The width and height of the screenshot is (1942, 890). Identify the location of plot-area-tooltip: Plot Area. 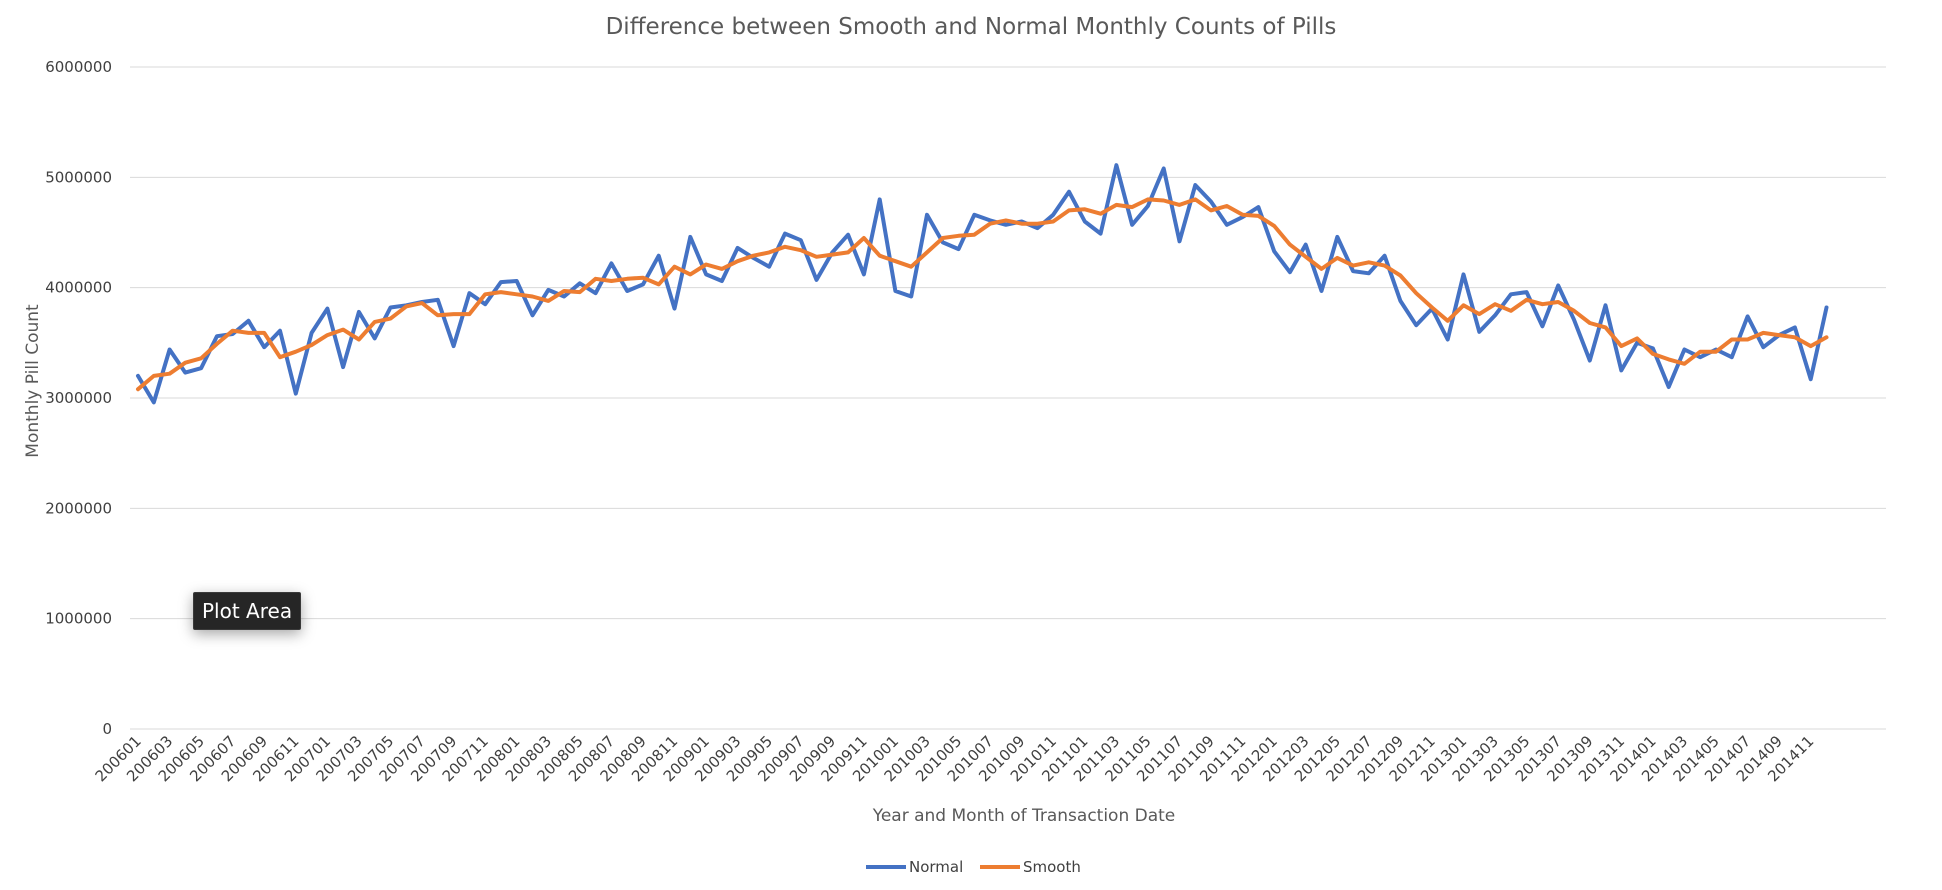
(247, 611).